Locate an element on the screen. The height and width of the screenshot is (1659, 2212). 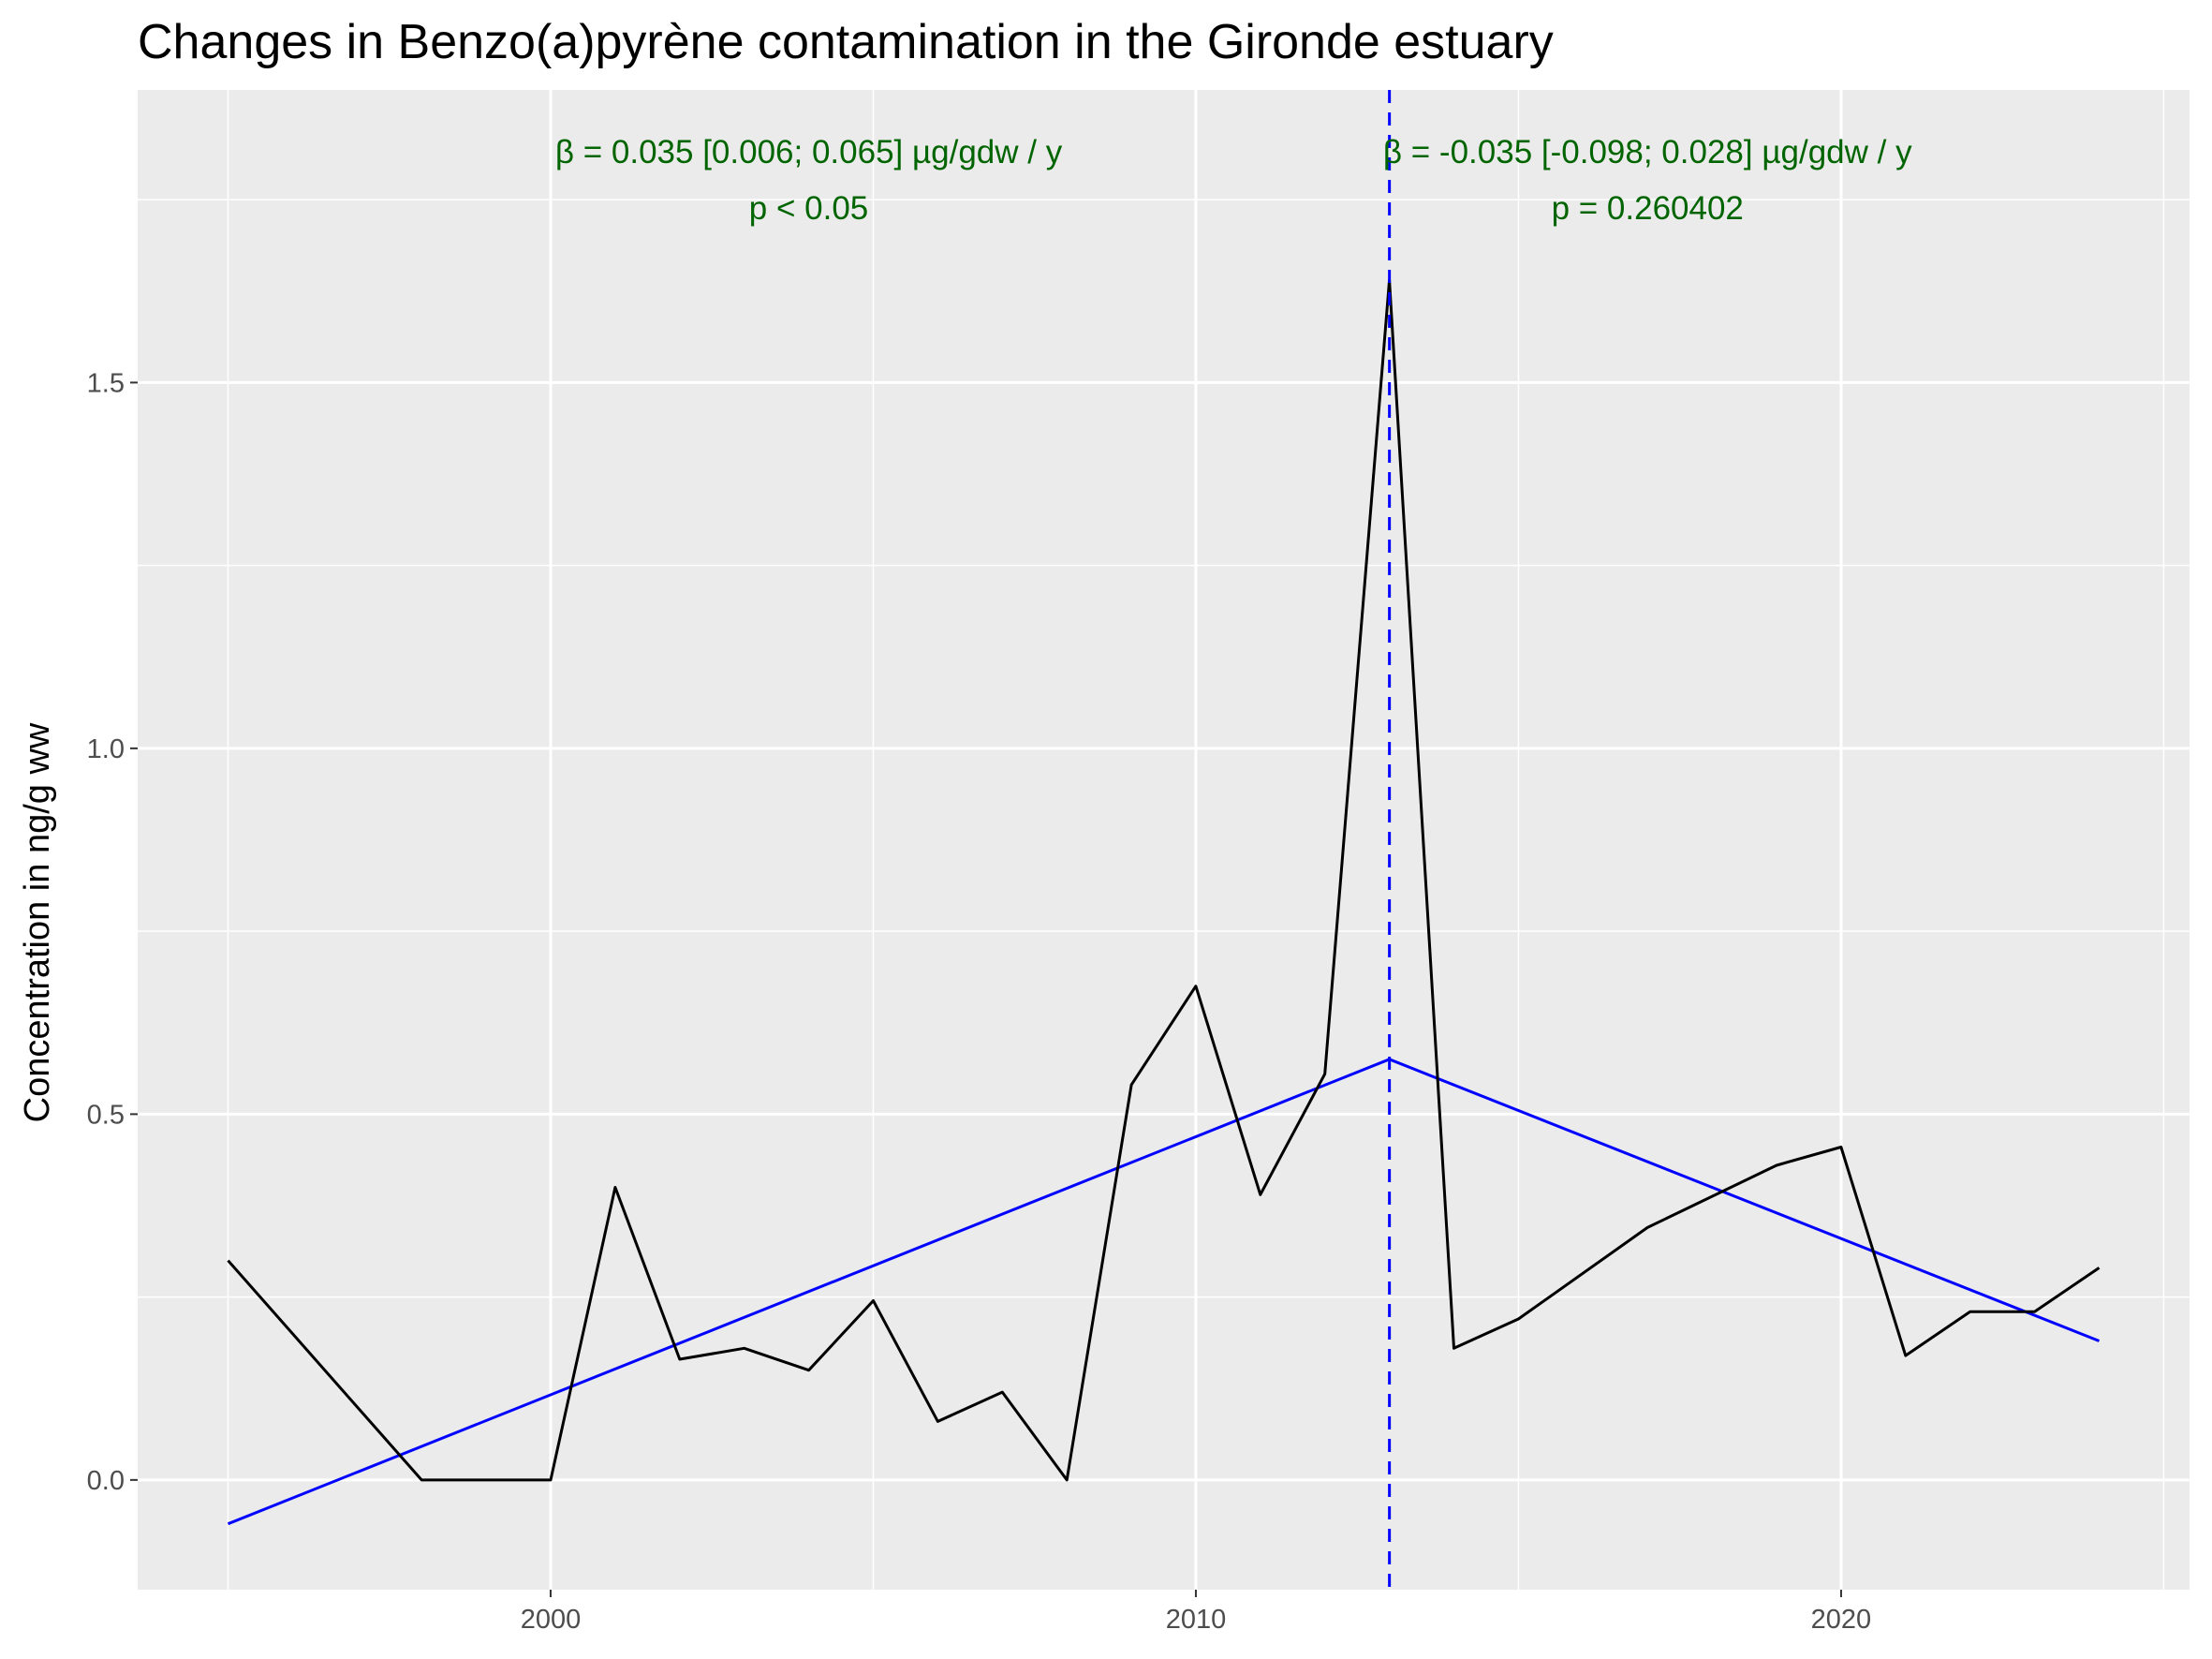
annotation-line: β = -0.035 [-0.098; 0.028] µg/gdw / y is located at coordinates (1648, 152).